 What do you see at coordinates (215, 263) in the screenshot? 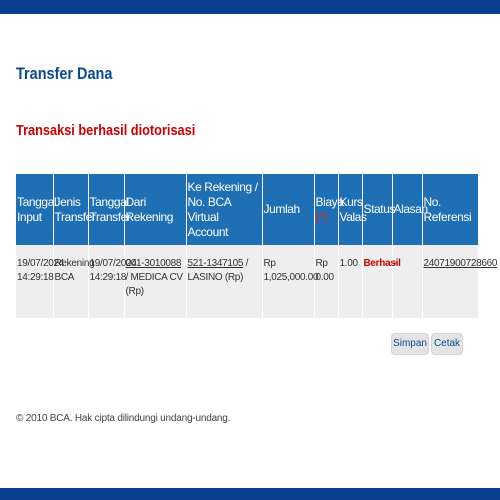
I see `destination-account-number: 521-1347105` at bounding box center [215, 263].